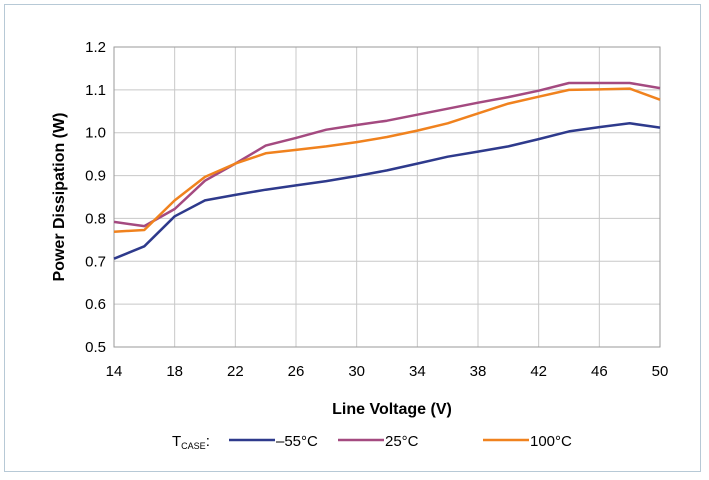 The height and width of the screenshot is (480, 709). I want to click on y-tick-label: 1.1, so click(95, 90).